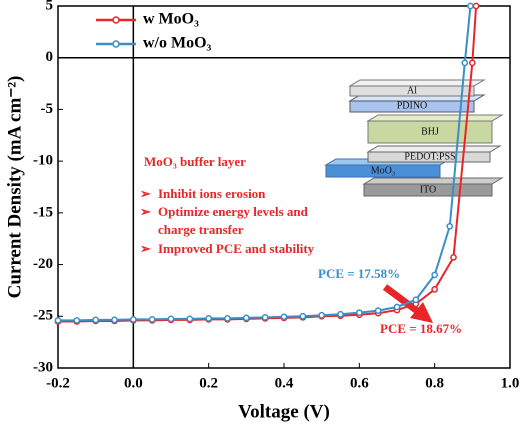 This screenshot has width=520, height=437. I want to click on y-tick-label: -15, so click(43, 212).